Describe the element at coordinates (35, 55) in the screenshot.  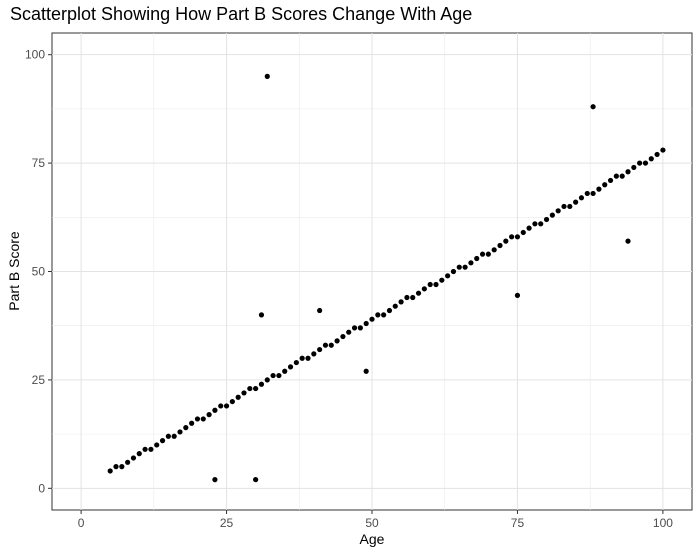
I see `y-tick-label: 100` at that location.